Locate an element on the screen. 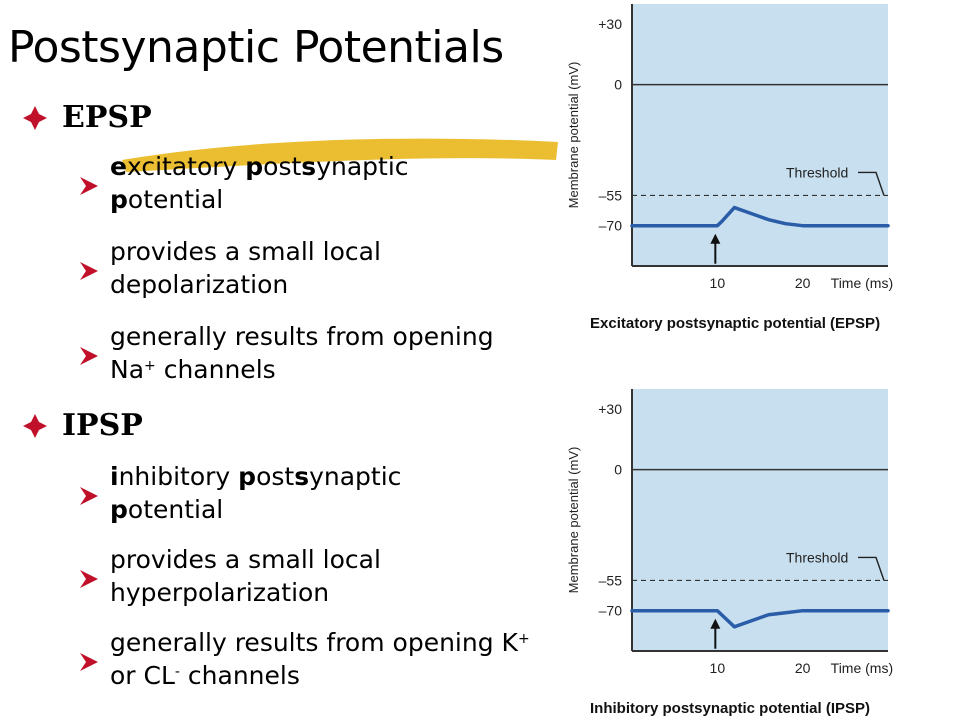  epsp-definition-text: excitatory postsynaptic potential is located at coordinates (259, 183).